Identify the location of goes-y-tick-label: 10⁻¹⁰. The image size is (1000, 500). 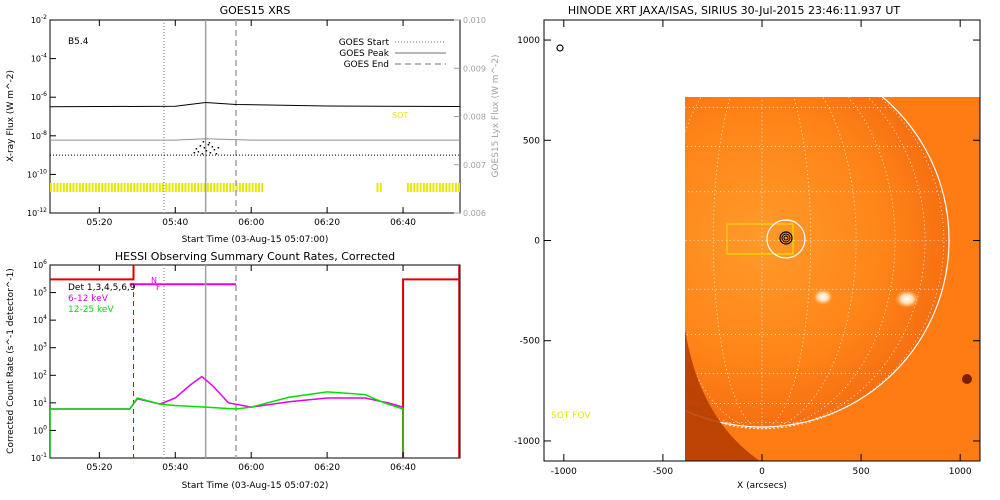
(37, 173).